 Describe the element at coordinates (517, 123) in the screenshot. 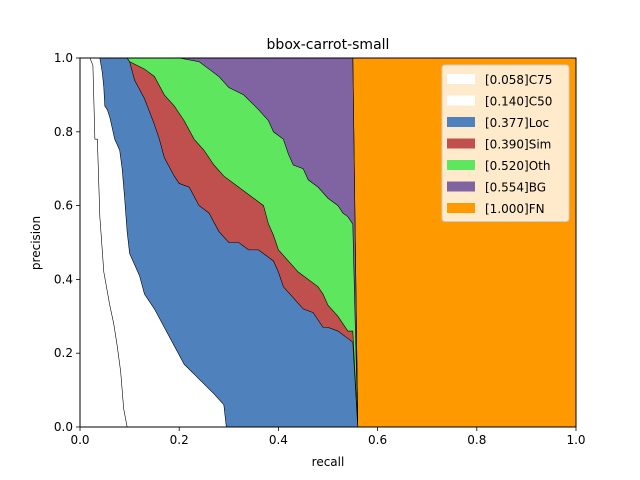

I see `legend-entry: [0.377]Loc` at that location.